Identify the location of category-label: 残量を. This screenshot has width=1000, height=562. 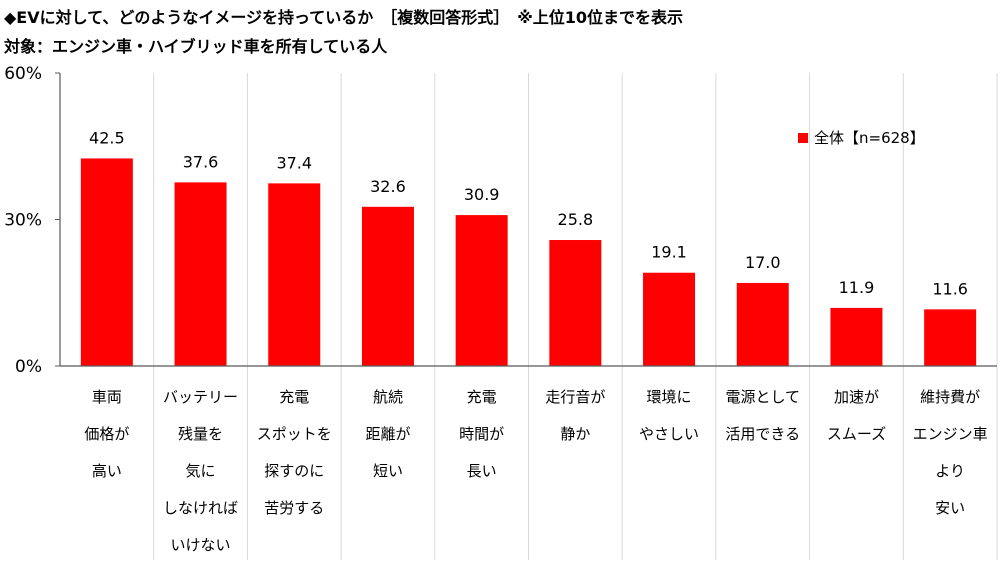
(200, 434).